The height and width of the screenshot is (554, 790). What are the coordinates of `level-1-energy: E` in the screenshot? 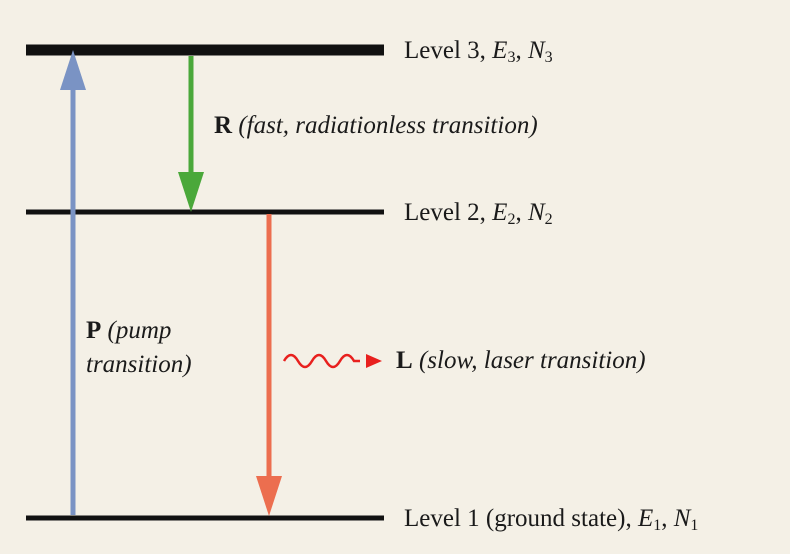 It's located at (645, 518).